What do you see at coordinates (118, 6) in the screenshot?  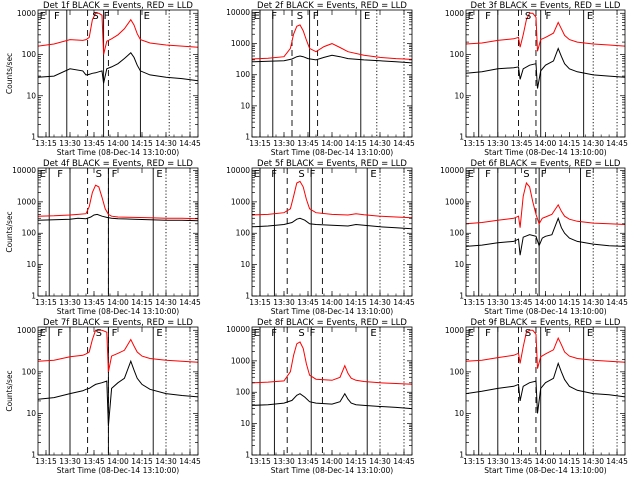 I see `chart-title: Det 1f BLACK = Events, RED = LLD` at bounding box center [118, 6].